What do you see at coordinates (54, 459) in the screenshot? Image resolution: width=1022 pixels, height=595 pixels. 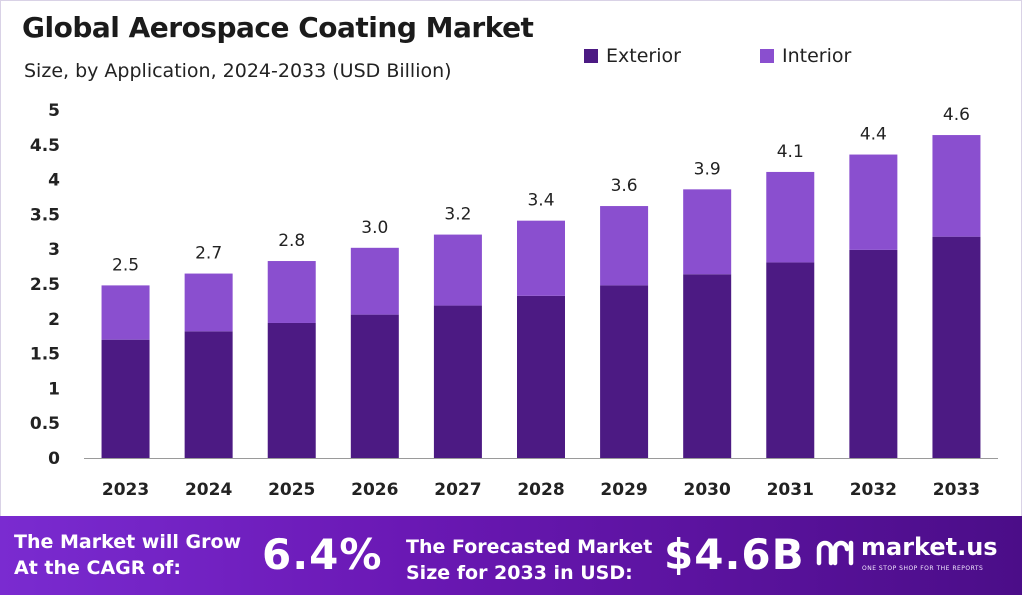 I see `y-tick-label: 0` at bounding box center [54, 459].